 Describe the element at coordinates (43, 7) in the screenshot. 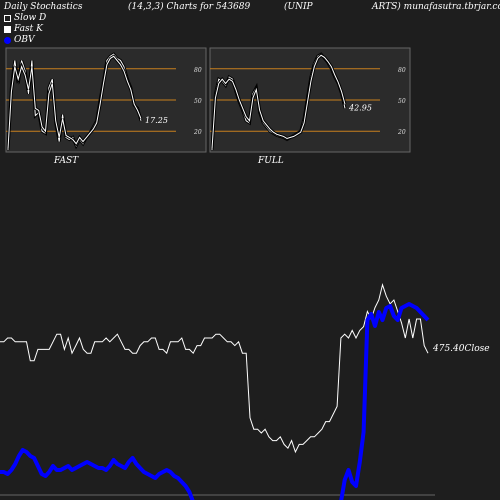

I see `chart-title: Daily Stochastics` at that location.